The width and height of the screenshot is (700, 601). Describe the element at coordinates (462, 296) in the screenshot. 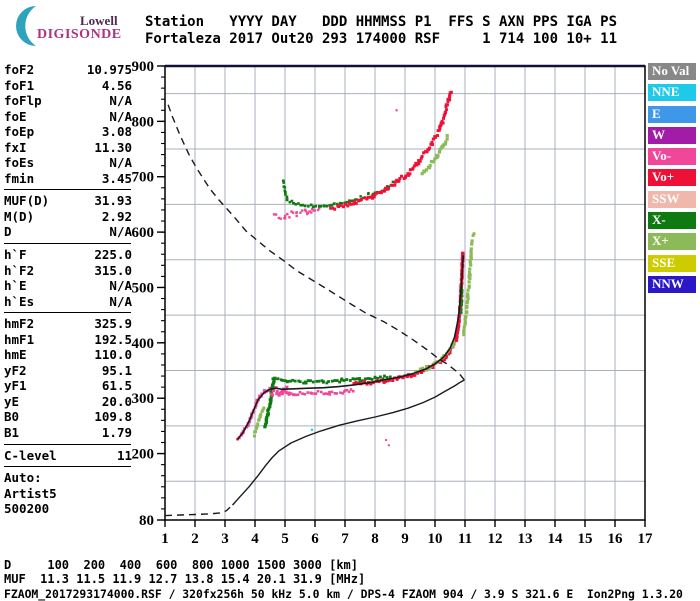

I see `asym-darkgreen-dot` at that location.